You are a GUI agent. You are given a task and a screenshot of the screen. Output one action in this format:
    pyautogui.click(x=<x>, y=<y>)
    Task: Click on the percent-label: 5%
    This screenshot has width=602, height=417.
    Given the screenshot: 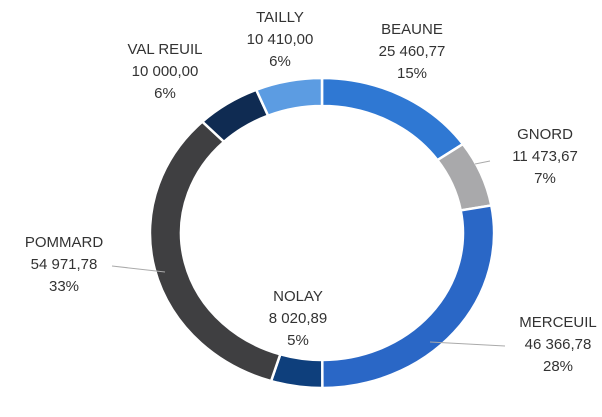 What is the action you would take?
    pyautogui.click(x=298, y=340)
    